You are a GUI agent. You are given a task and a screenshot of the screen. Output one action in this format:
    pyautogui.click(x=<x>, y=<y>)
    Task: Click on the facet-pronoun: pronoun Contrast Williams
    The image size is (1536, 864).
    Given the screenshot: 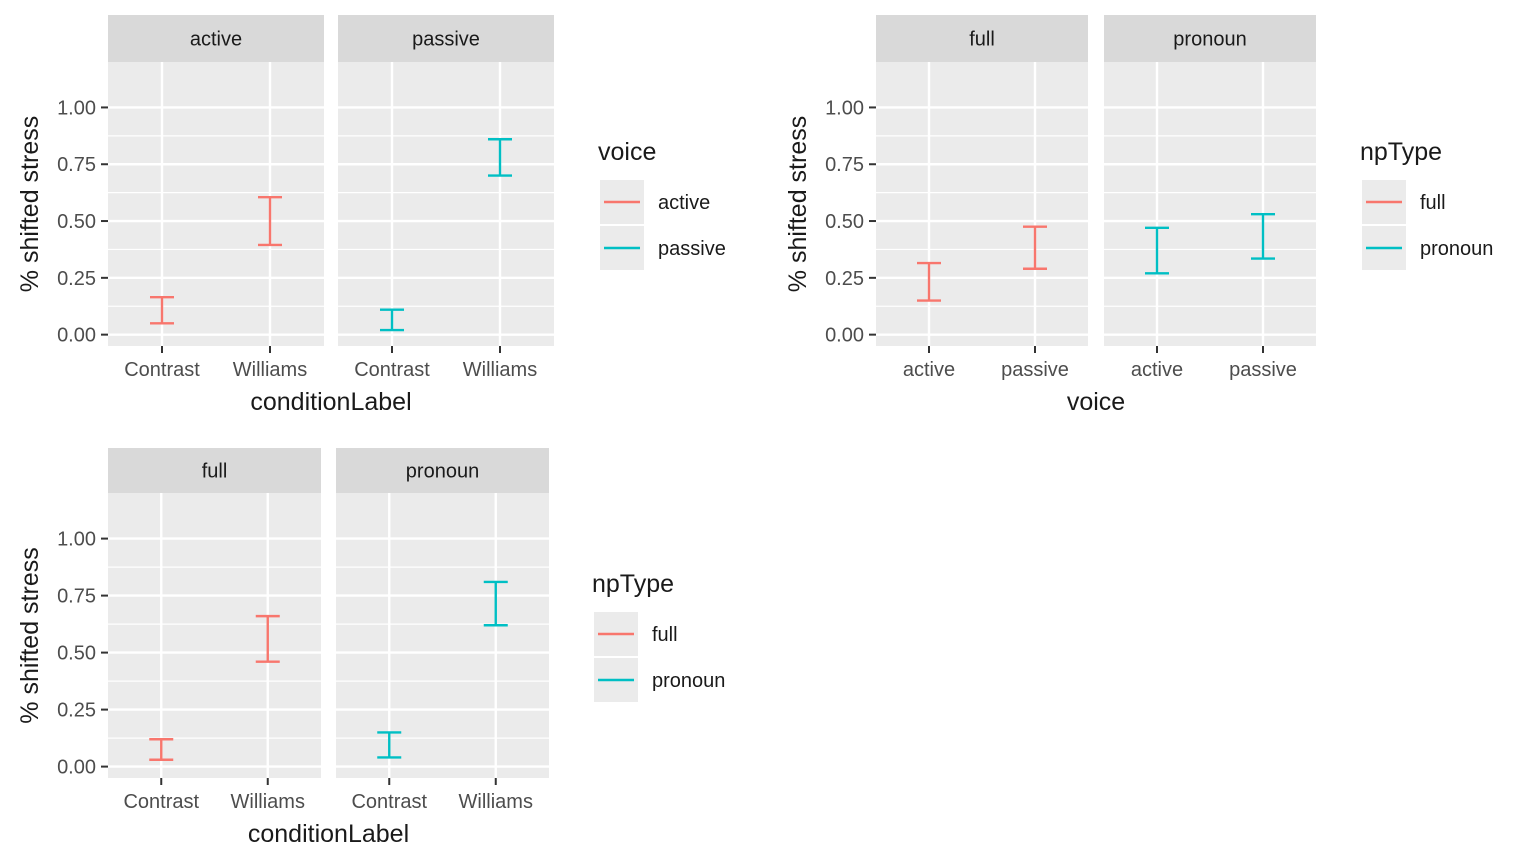 What is the action you would take?
    pyautogui.click(x=442, y=630)
    